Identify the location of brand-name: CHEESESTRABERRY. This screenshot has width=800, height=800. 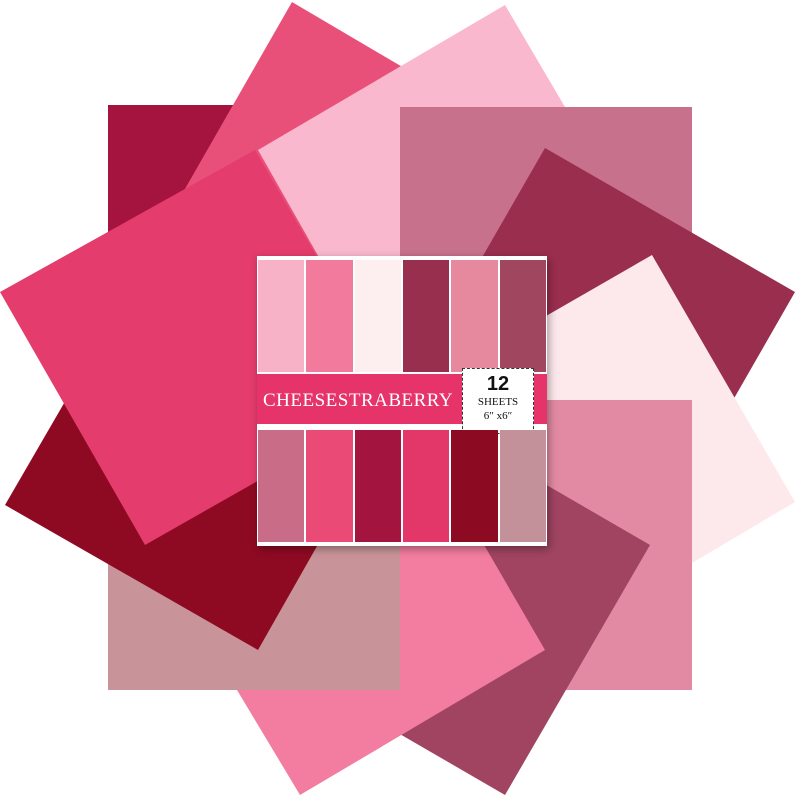
(358, 400).